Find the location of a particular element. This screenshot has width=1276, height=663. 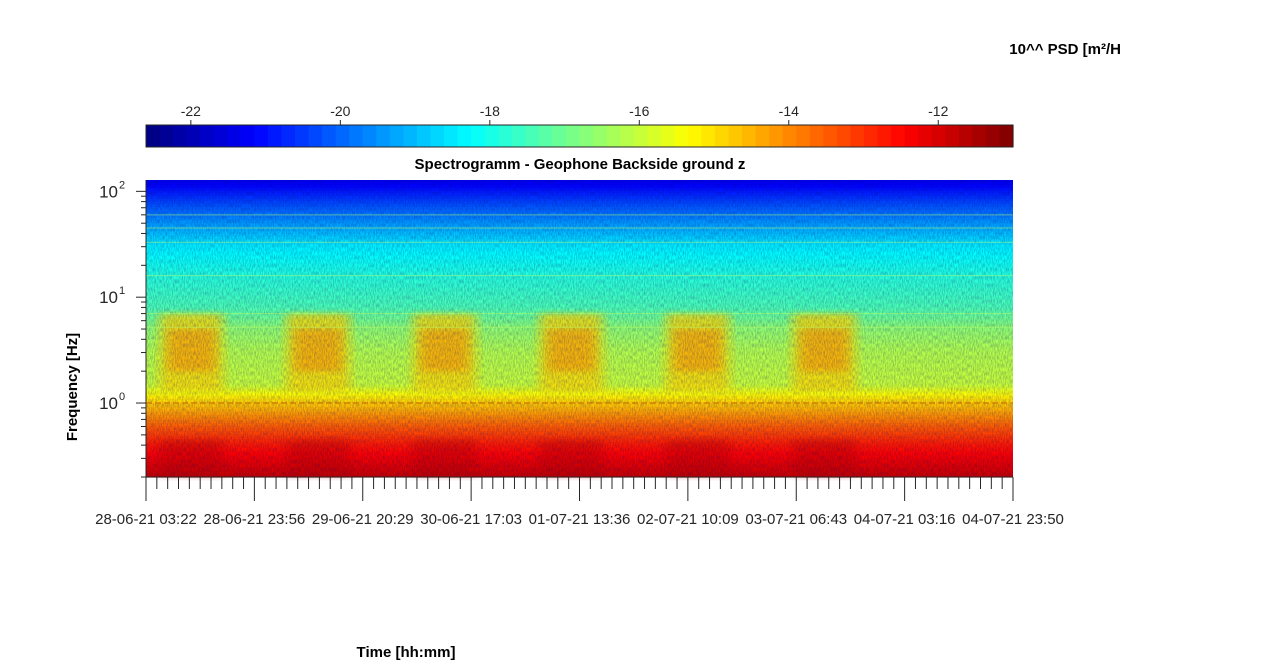

colorbar-tick-label: -16 is located at coordinates (639, 111).